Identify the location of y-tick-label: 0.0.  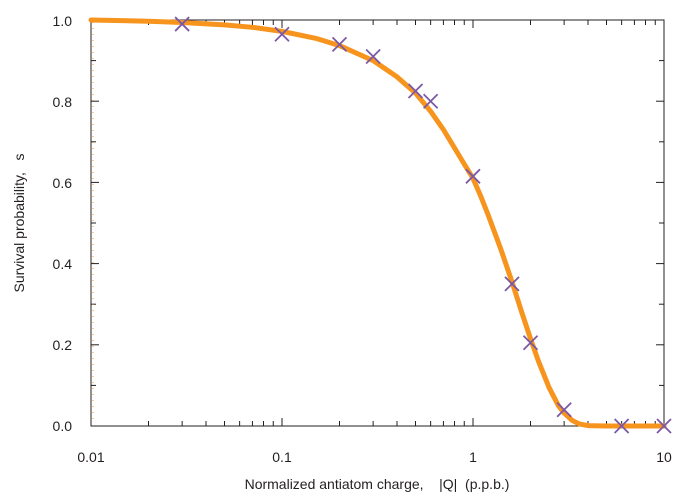
(63, 426).